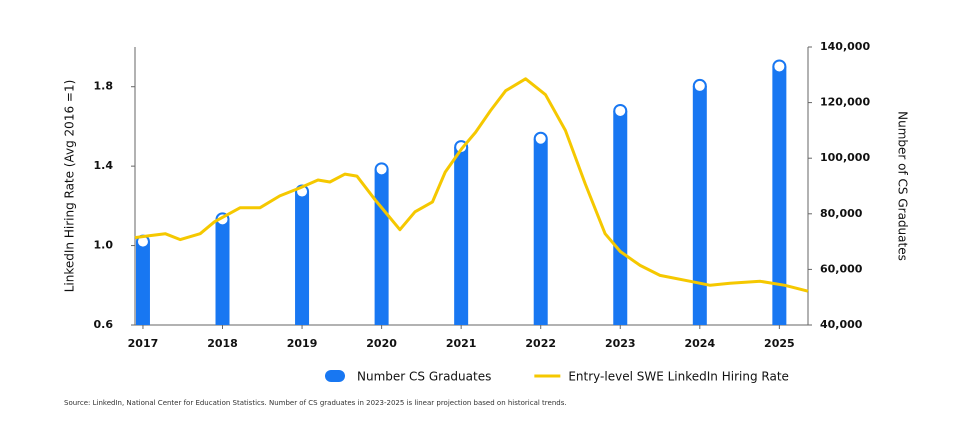 This screenshot has width=971, height=421. Describe the element at coordinates (699, 343) in the screenshot. I see `x-tick-label: 2024` at that location.